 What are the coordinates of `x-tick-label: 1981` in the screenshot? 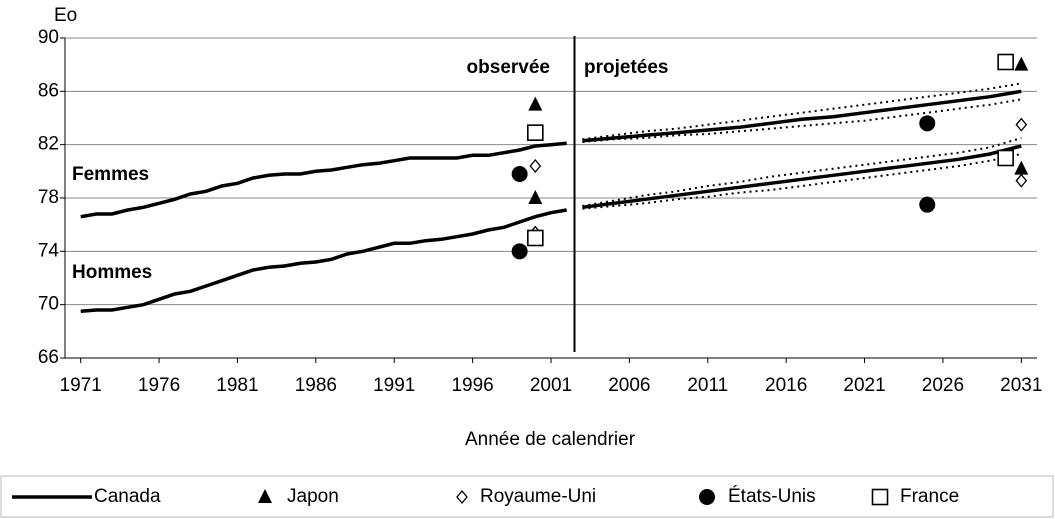 It's located at (237, 385).